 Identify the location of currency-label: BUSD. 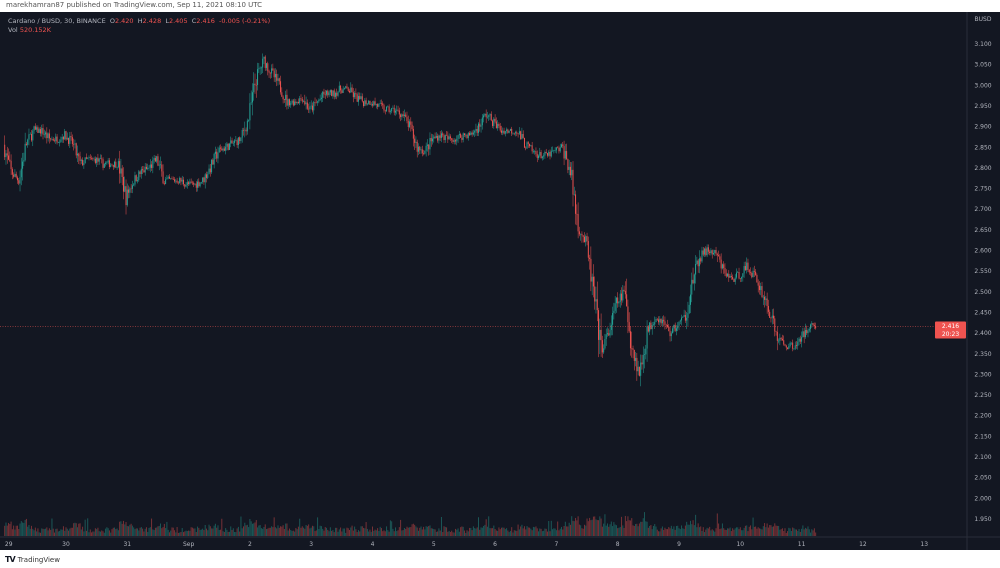
(983, 19).